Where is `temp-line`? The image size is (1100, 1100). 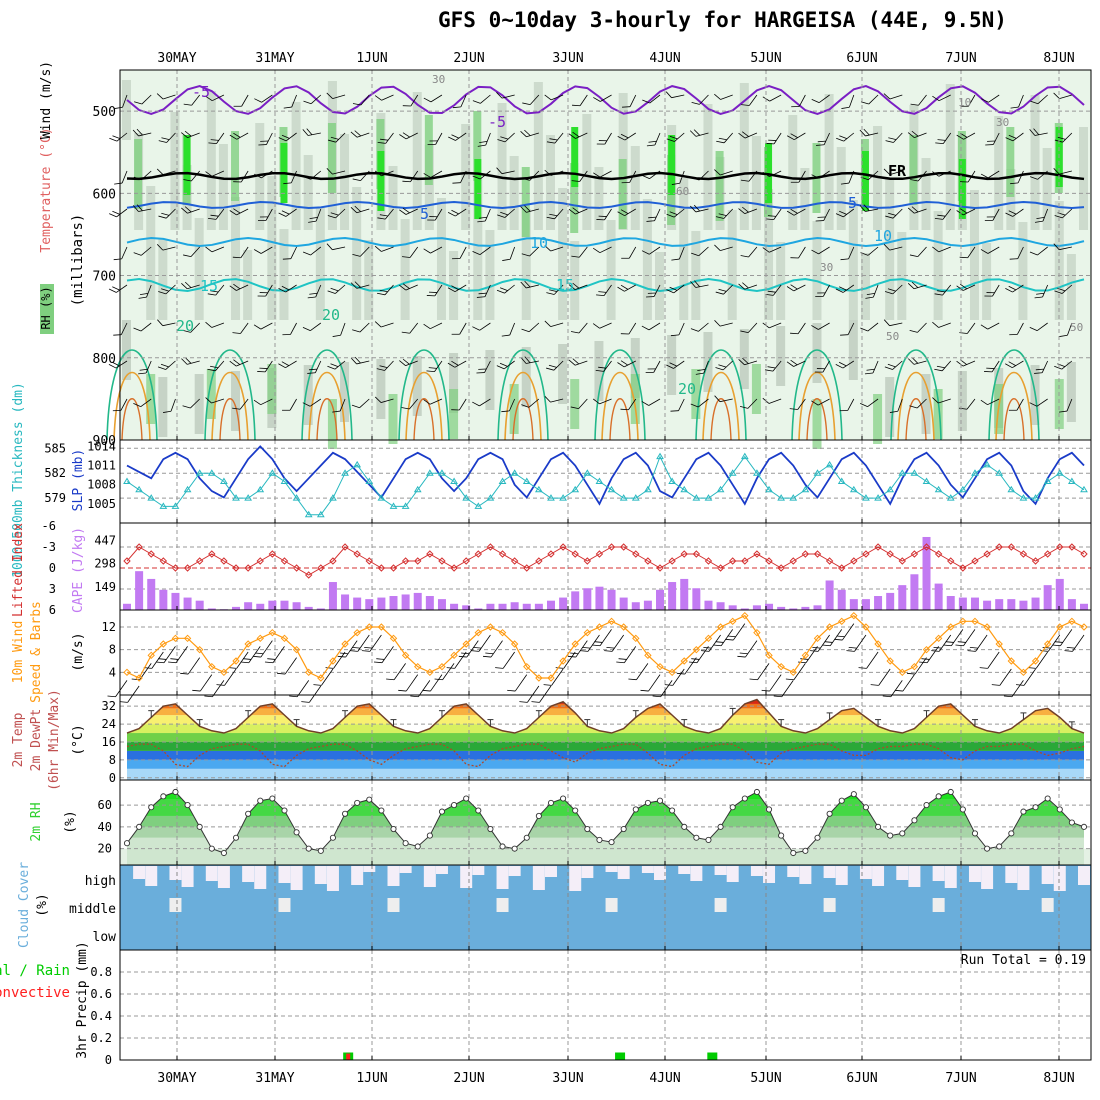
temp-line is located at coordinates (605, 716).